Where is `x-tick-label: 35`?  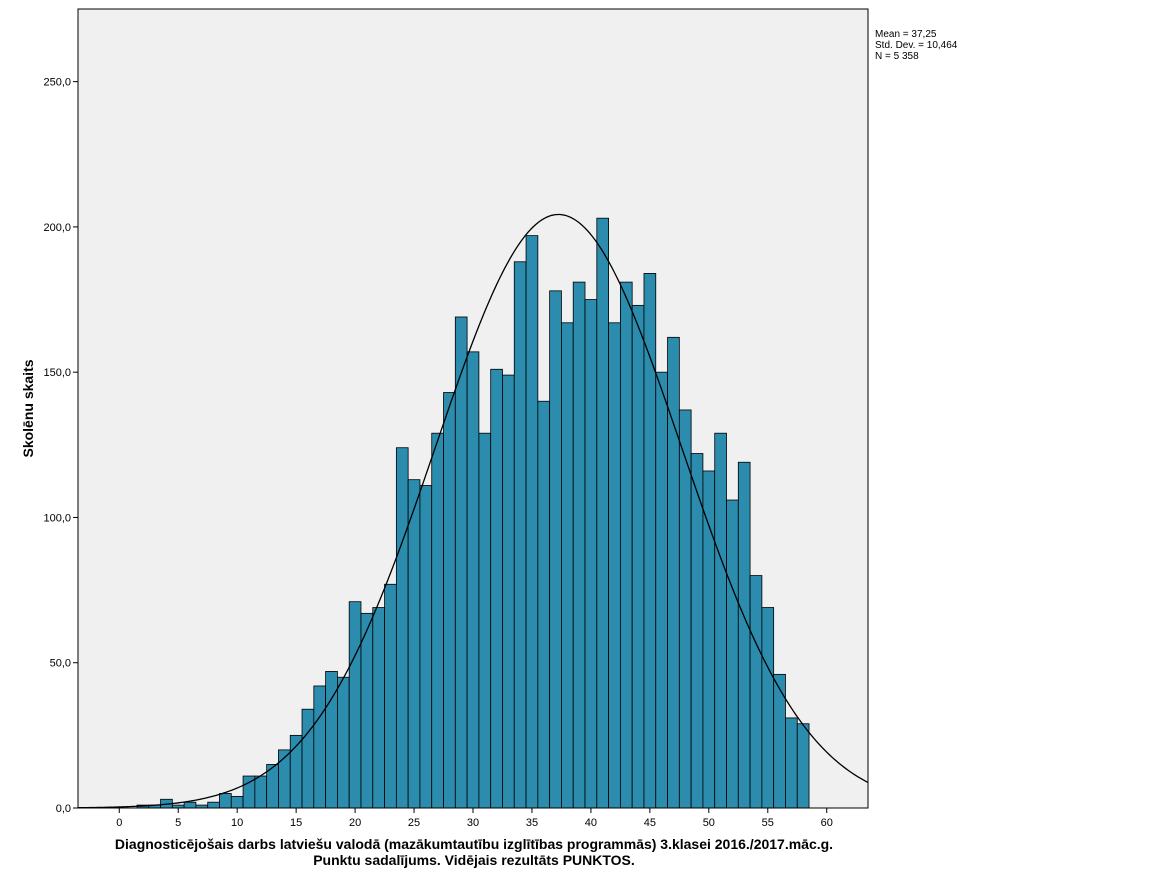 x-tick-label: 35 is located at coordinates (532, 823).